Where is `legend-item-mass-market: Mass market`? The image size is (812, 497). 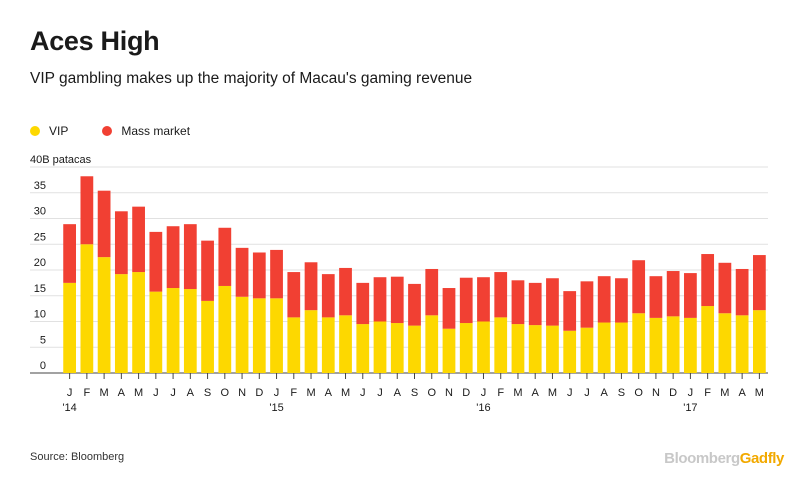 legend-item-mass-market: Mass market is located at coordinates (146, 131).